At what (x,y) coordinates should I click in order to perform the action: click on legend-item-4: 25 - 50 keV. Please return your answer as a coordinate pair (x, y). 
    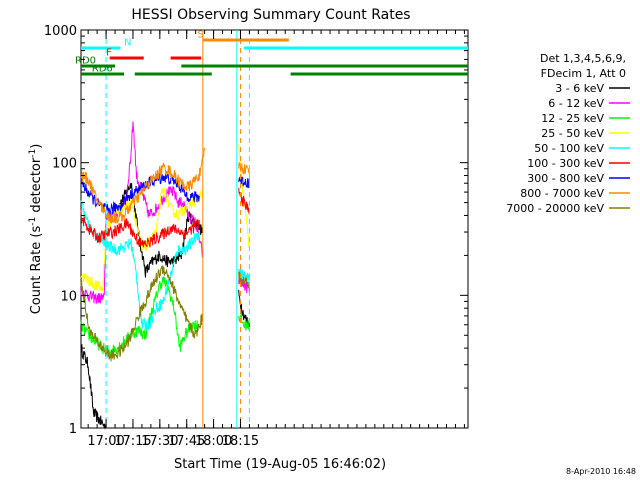
    Looking at the image, I should click on (585, 133).